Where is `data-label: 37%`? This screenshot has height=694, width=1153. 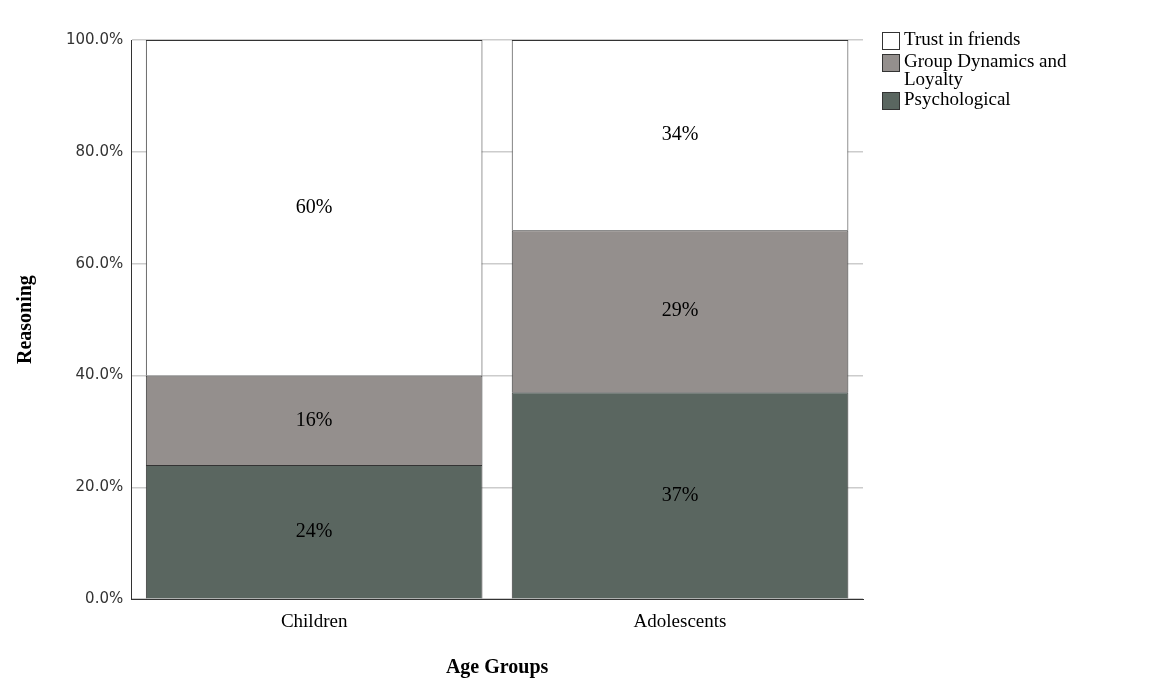
data-label: 37% is located at coordinates (680, 493).